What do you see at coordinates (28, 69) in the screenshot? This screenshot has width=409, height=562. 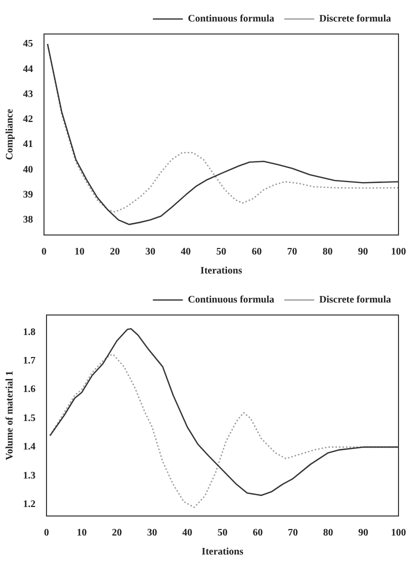 I see `y-tick-label: 44` at bounding box center [28, 69].